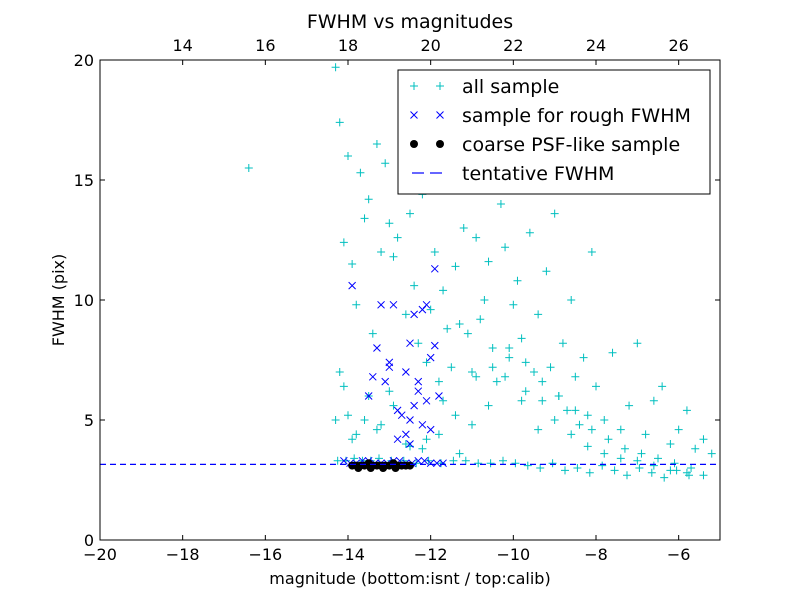 Image resolution: width=800 pixels, height=600 pixels. I want to click on legend-entry: all sample, so click(484, 87).